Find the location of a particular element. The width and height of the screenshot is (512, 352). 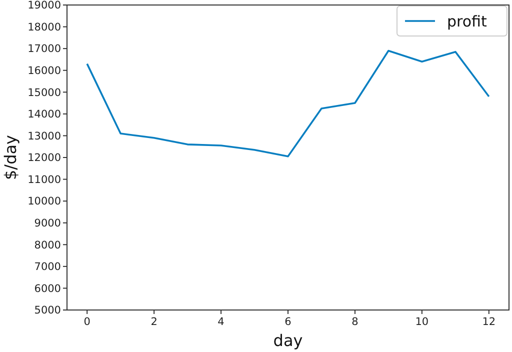

y-tick-label: 8000 is located at coordinates (47, 245).